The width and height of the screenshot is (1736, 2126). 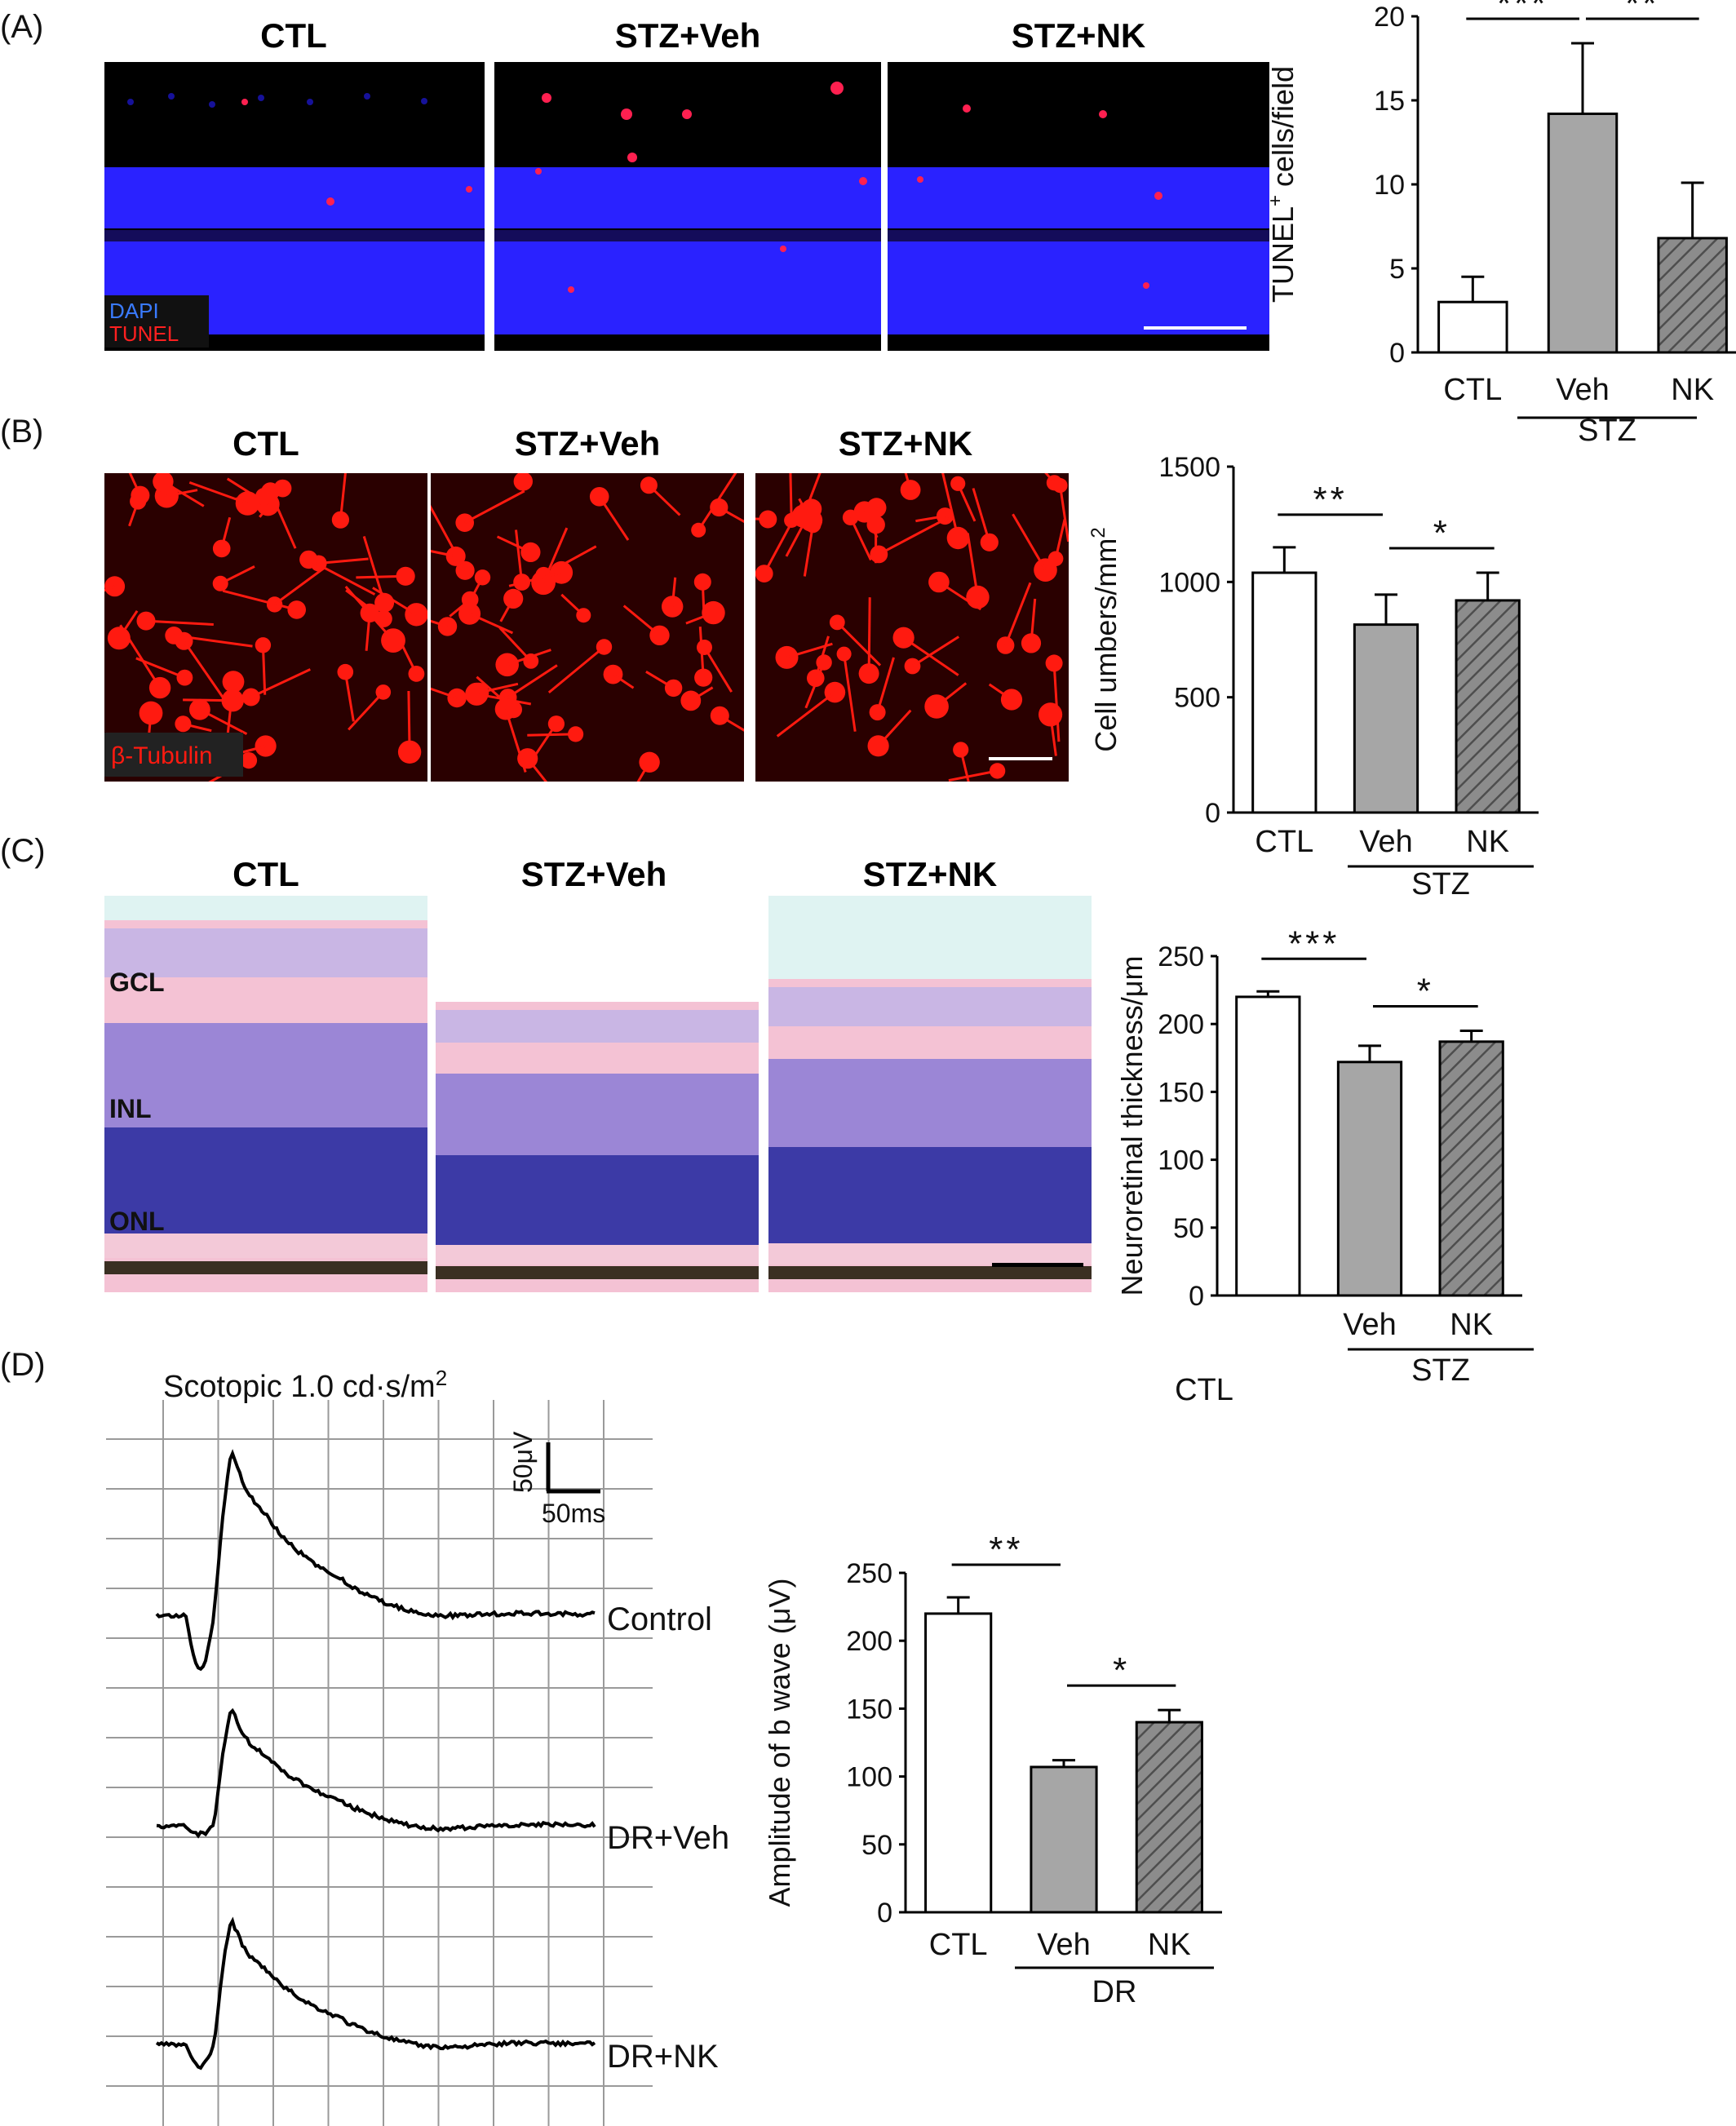 What do you see at coordinates (305, 1385) in the screenshot?
I see `panel-d-condition-title: Scotopic 1.0 cd·s/m2` at bounding box center [305, 1385].